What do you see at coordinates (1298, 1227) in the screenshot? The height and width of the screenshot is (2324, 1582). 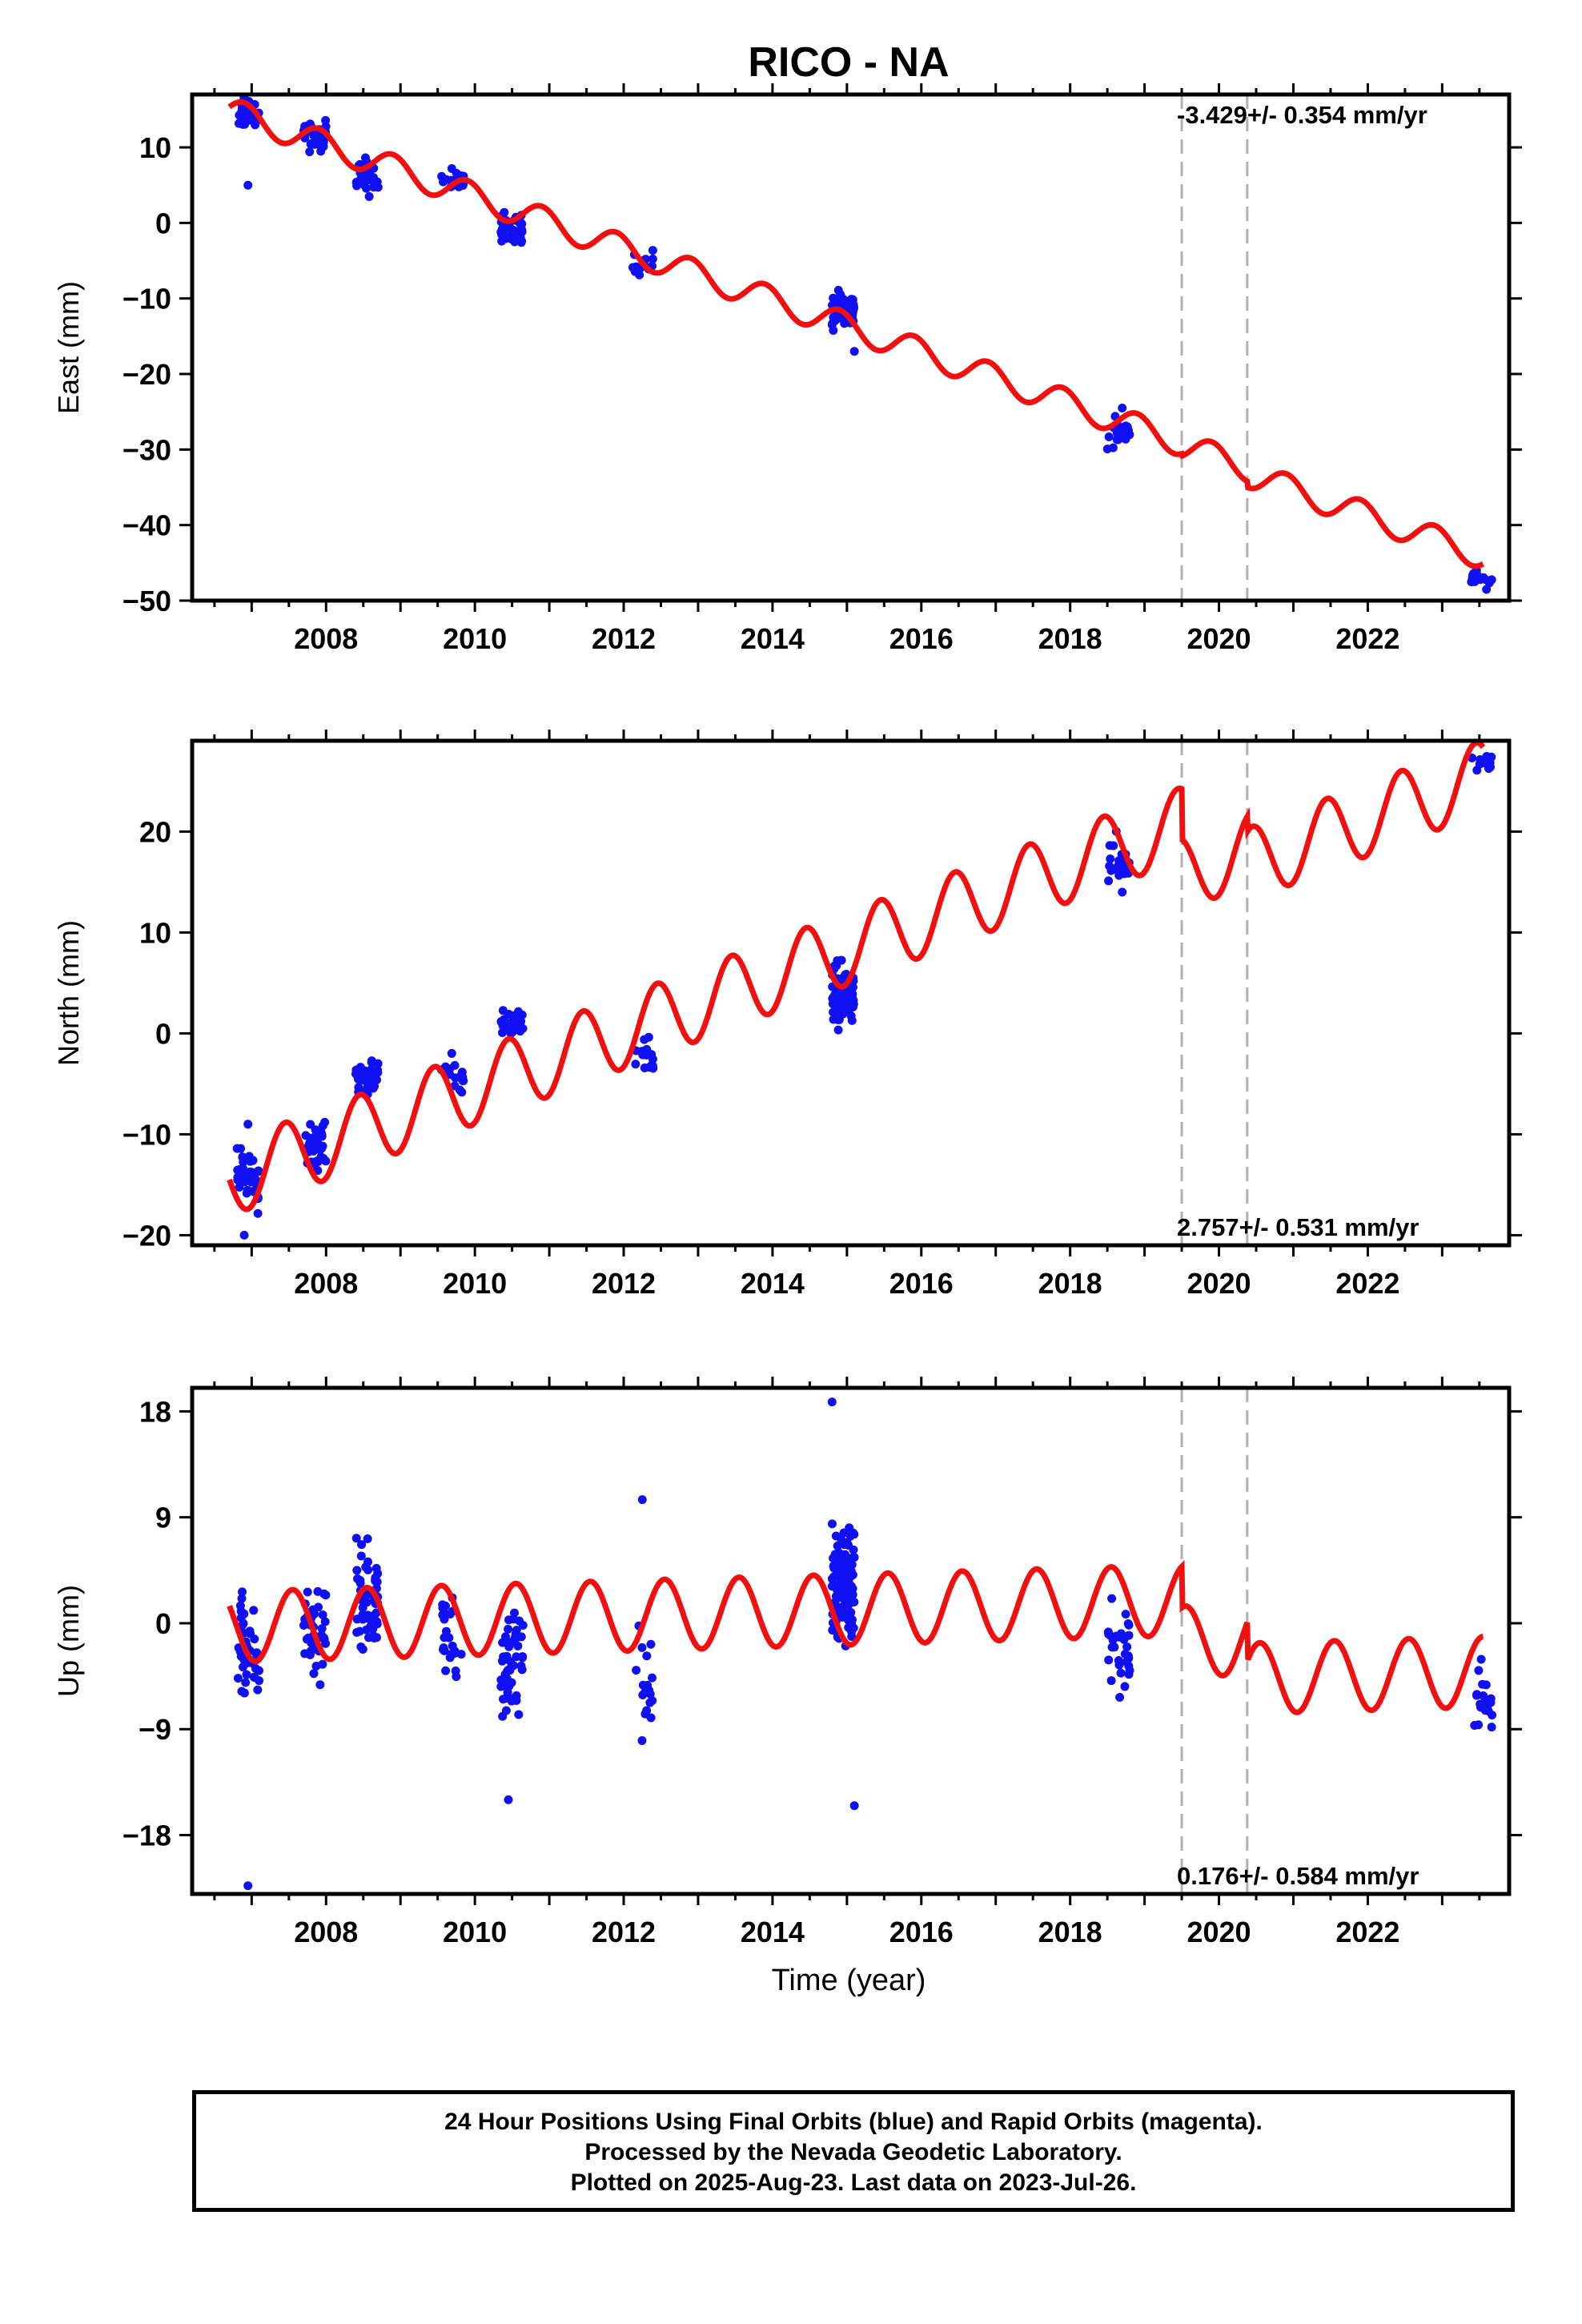 I see `north-rate-label: 2.757+/- 0.531 mm/yr` at bounding box center [1298, 1227].